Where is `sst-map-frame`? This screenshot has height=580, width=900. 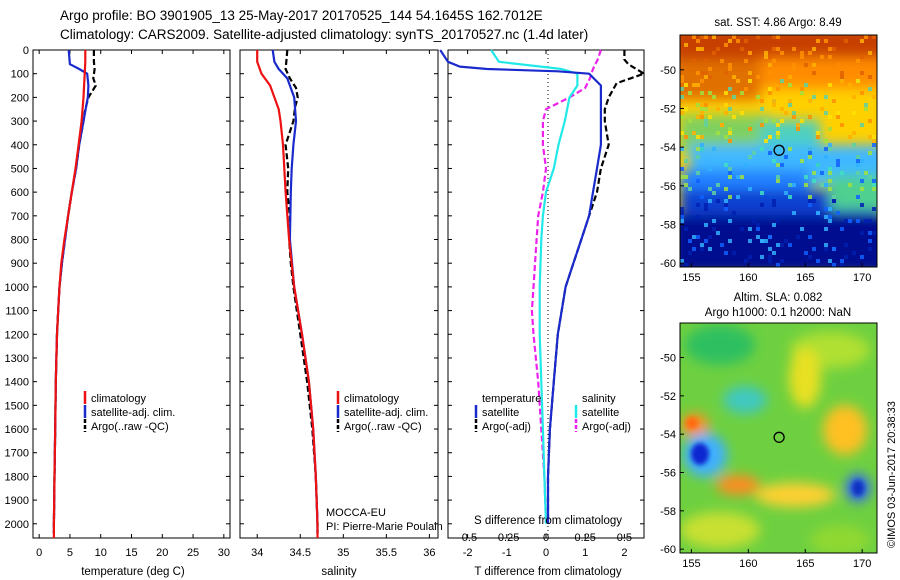 sst-map-frame is located at coordinates (778, 151).